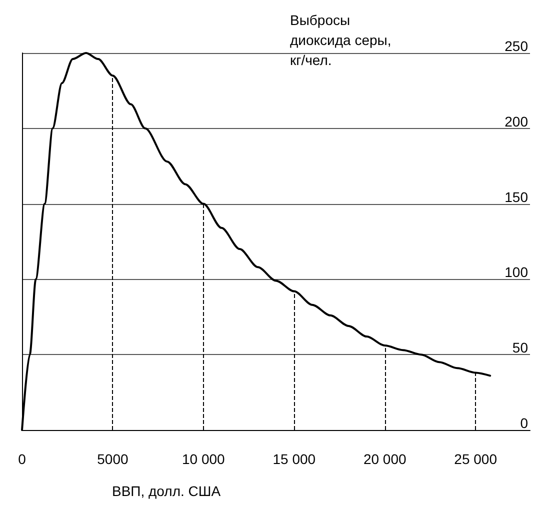 The image size is (538, 517). I want to click on x-tick-label: 25 000, so click(476, 459).